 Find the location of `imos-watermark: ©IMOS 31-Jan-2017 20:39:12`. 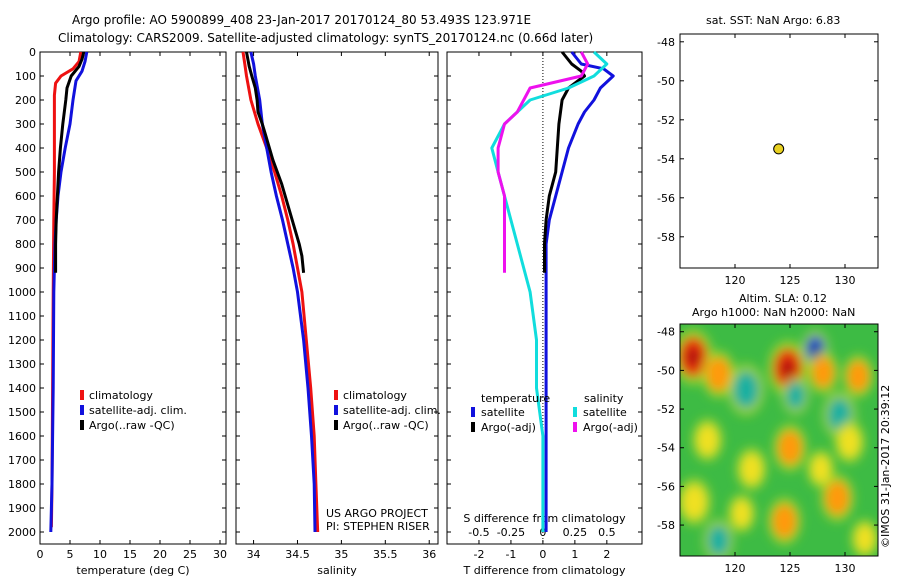

imos-watermark: ©IMOS 31-Jan-2017 20:39:12 is located at coordinates (885, 466).